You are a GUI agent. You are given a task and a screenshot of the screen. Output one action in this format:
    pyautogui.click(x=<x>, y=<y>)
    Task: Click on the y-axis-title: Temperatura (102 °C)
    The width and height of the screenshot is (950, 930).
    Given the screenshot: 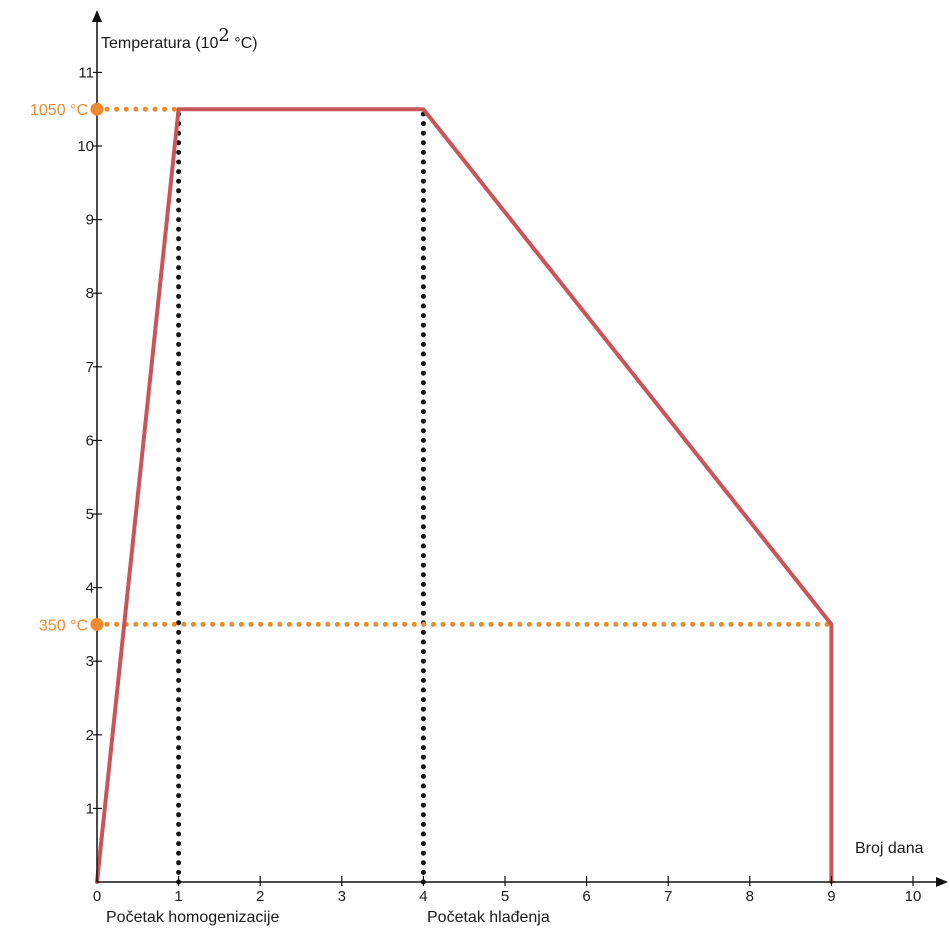 What is the action you would take?
    pyautogui.click(x=179, y=38)
    